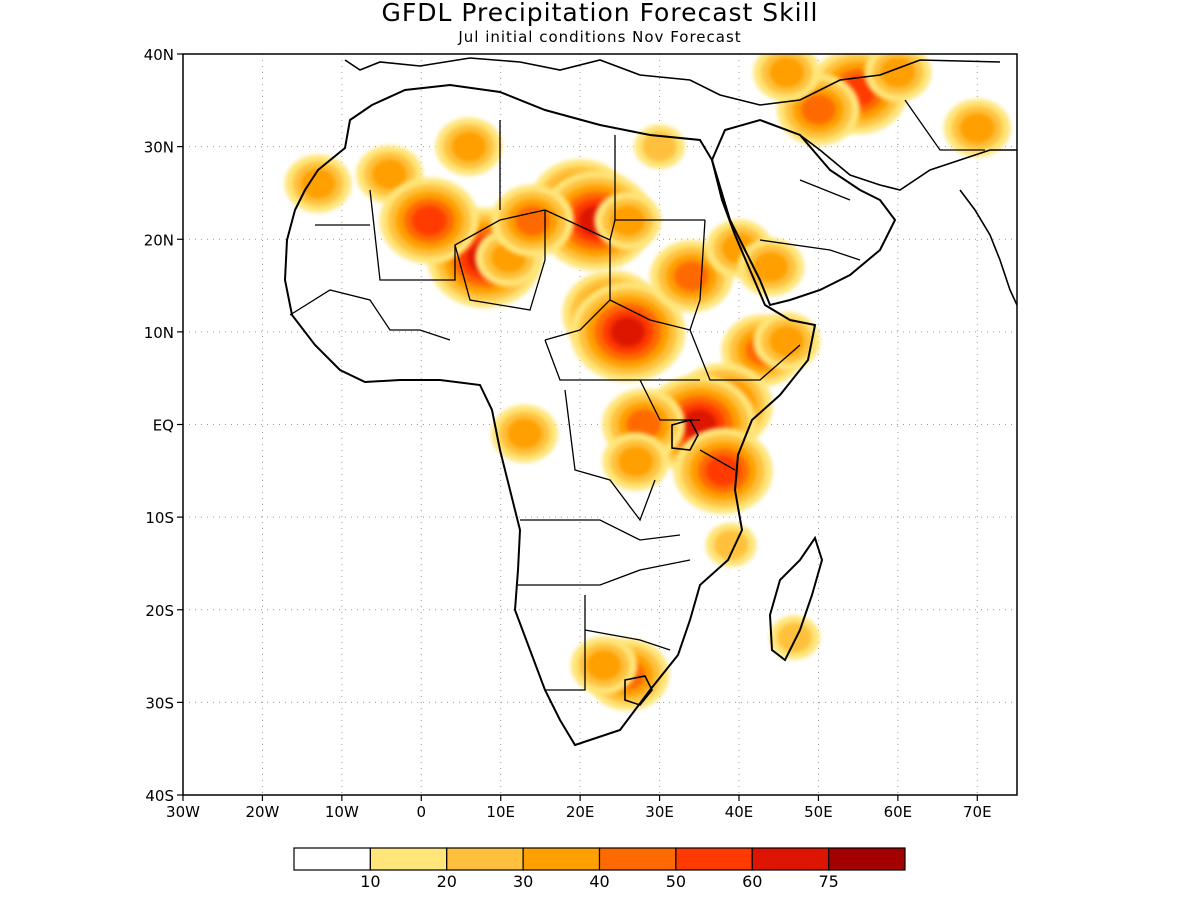  I want to click on lon-tick-label-0: 30W, so click(183, 812).